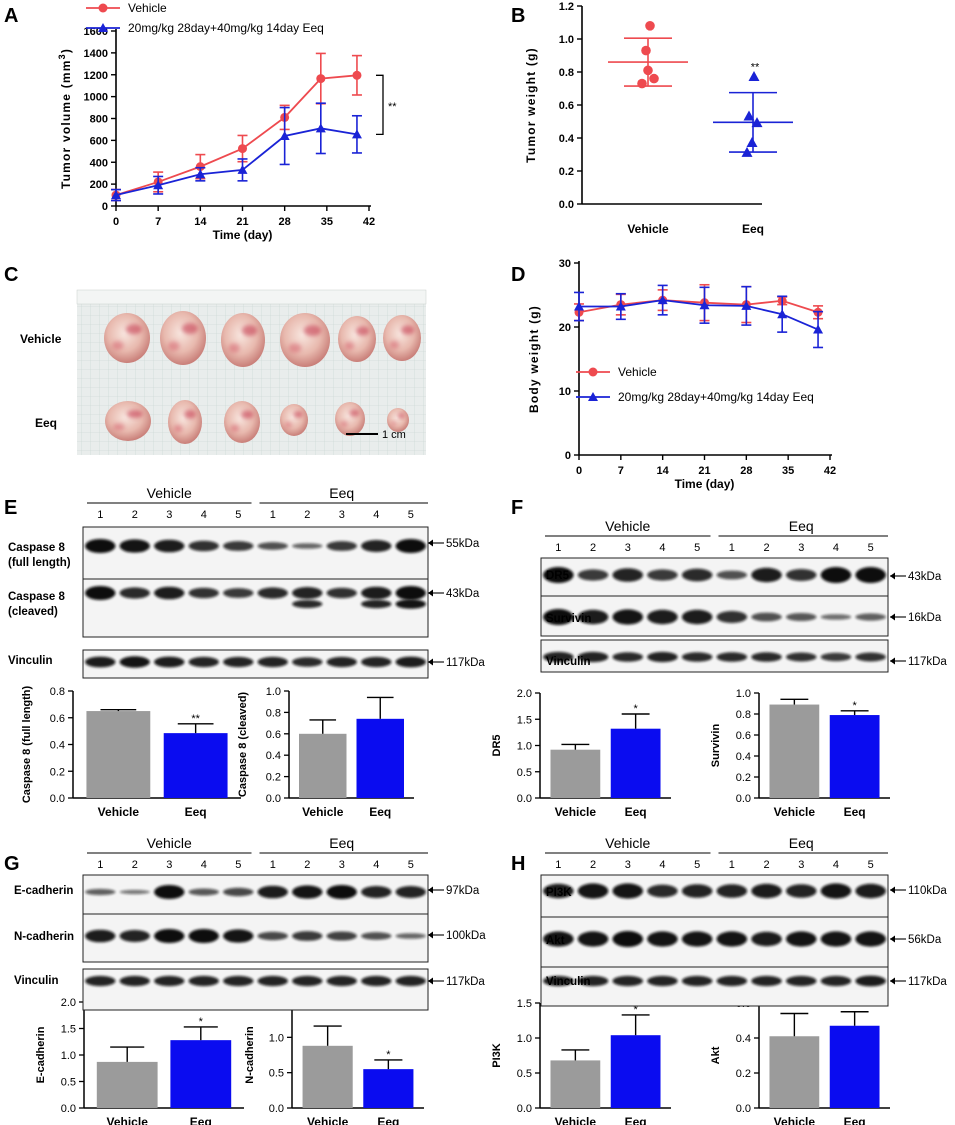 The height and width of the screenshot is (1125, 955). I want to click on y-tick-label: 20, so click(565, 328).